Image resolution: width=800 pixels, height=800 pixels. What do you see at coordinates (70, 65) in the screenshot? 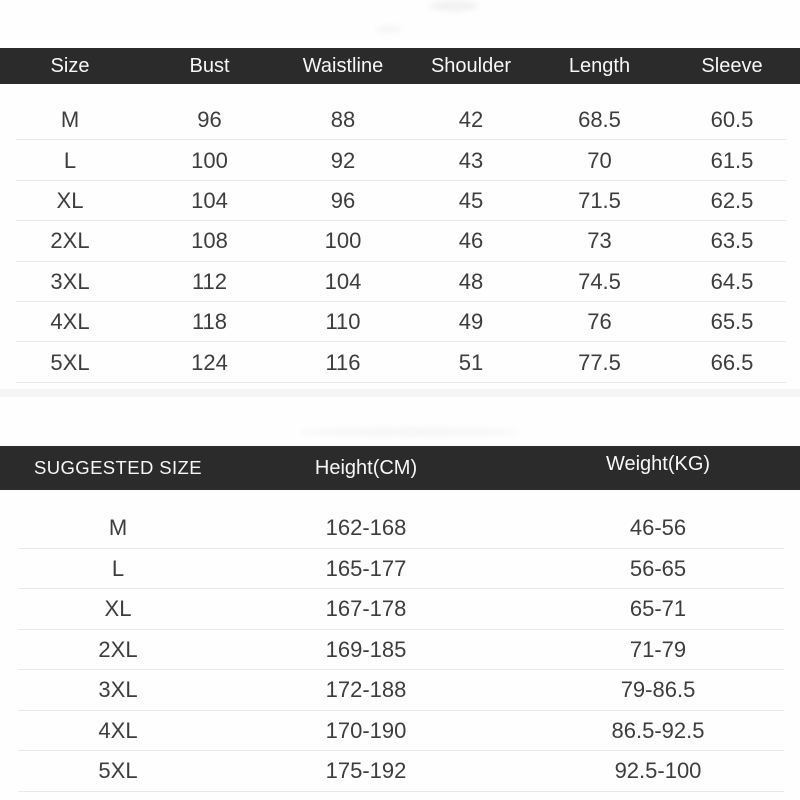
I see `header-size: Size` at bounding box center [70, 65].